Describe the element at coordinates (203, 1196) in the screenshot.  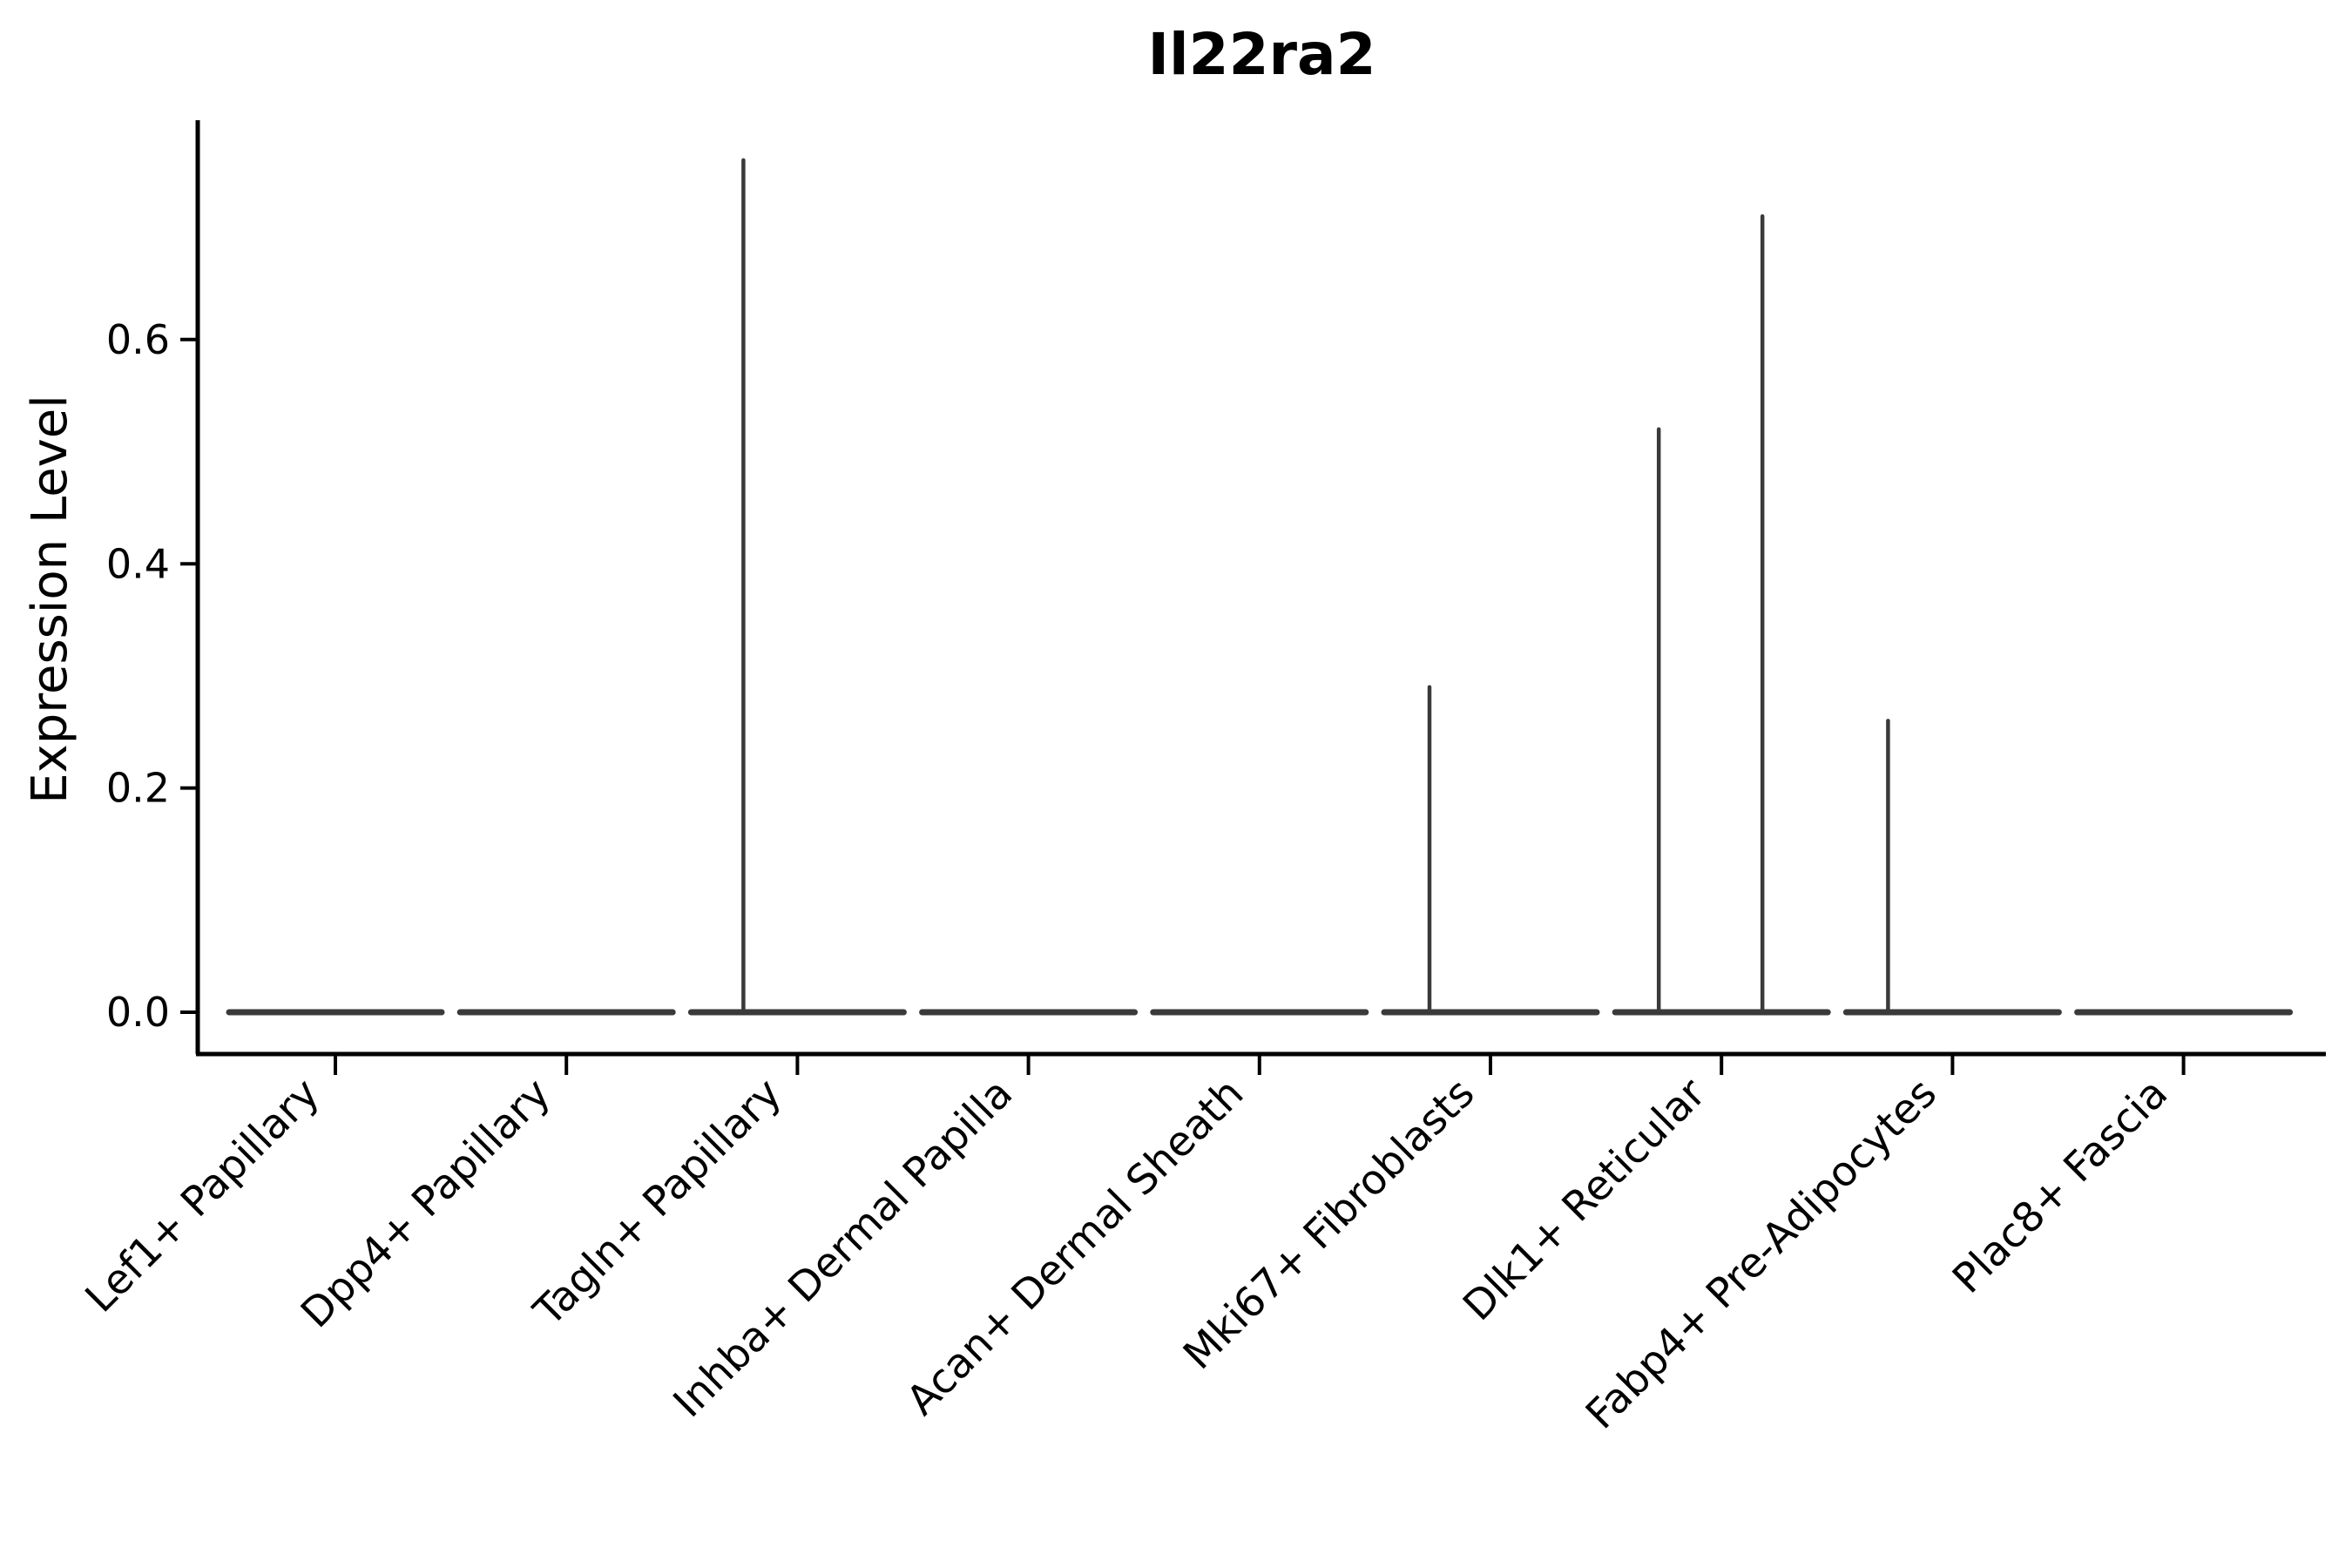
I see `x-tick-label: Lef1+ Papillary` at that location.